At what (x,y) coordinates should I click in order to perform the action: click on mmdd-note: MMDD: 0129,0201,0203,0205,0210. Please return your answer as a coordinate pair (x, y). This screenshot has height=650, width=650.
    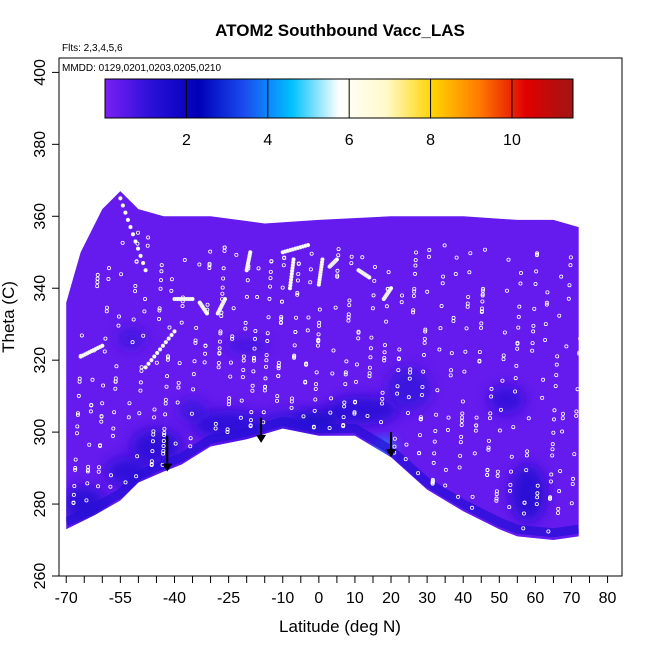
    Looking at the image, I should click on (141, 68).